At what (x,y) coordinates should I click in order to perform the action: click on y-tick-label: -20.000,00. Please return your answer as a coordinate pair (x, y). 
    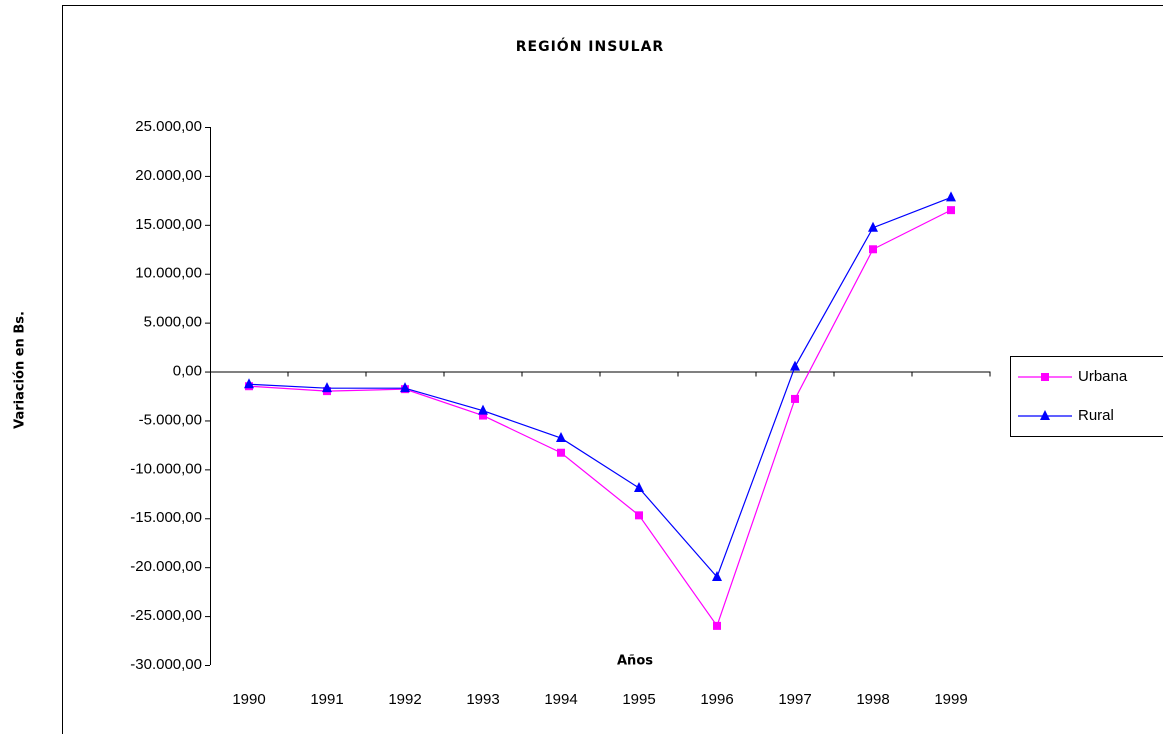
    Looking at the image, I should click on (166, 566).